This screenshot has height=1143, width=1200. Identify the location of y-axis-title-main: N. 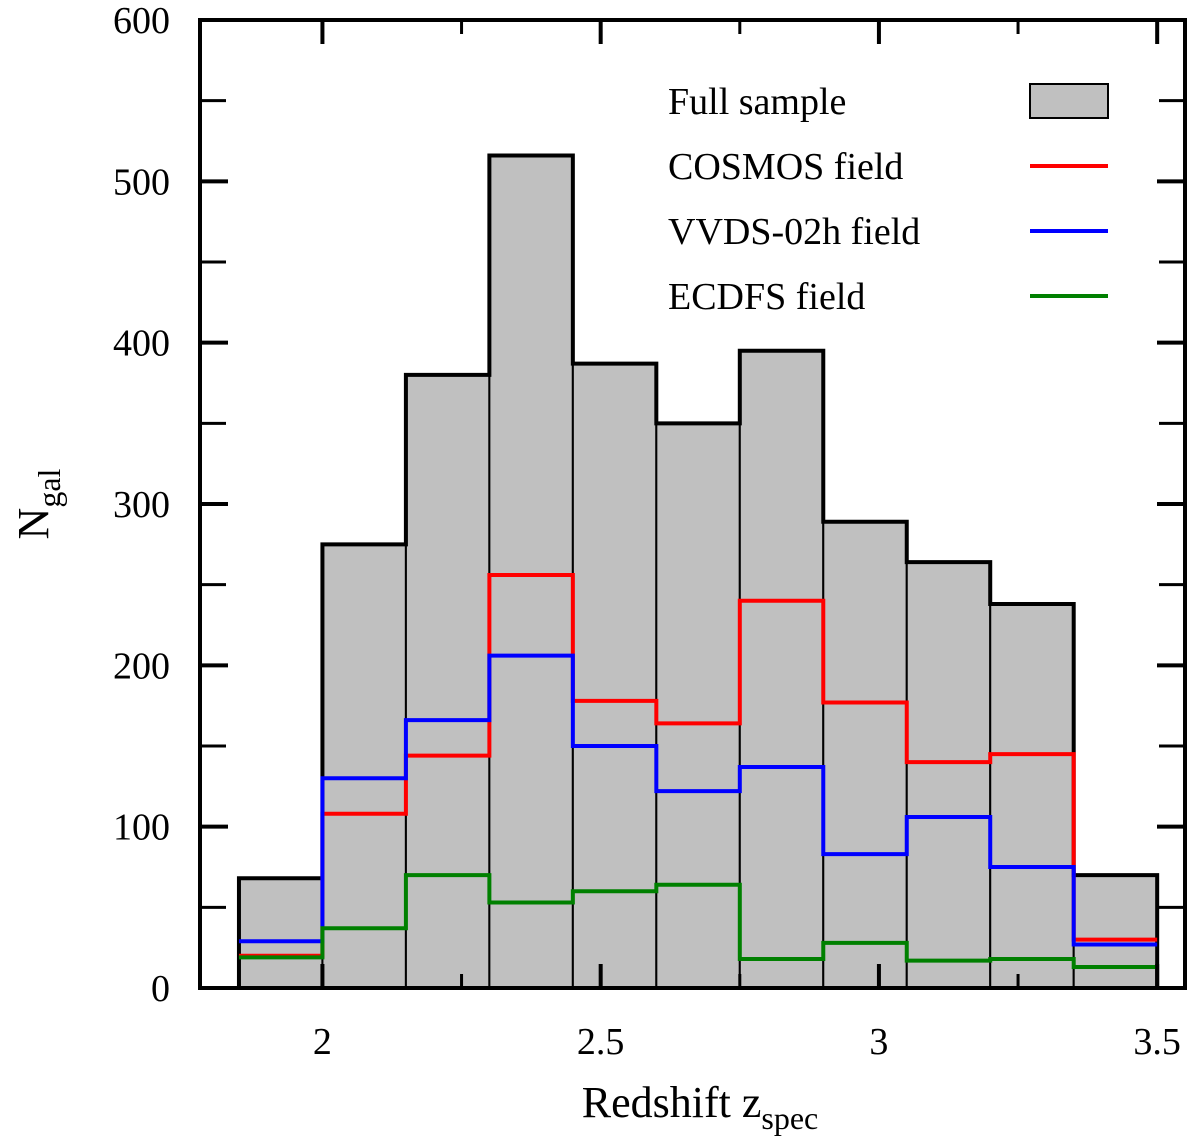
(33, 524).